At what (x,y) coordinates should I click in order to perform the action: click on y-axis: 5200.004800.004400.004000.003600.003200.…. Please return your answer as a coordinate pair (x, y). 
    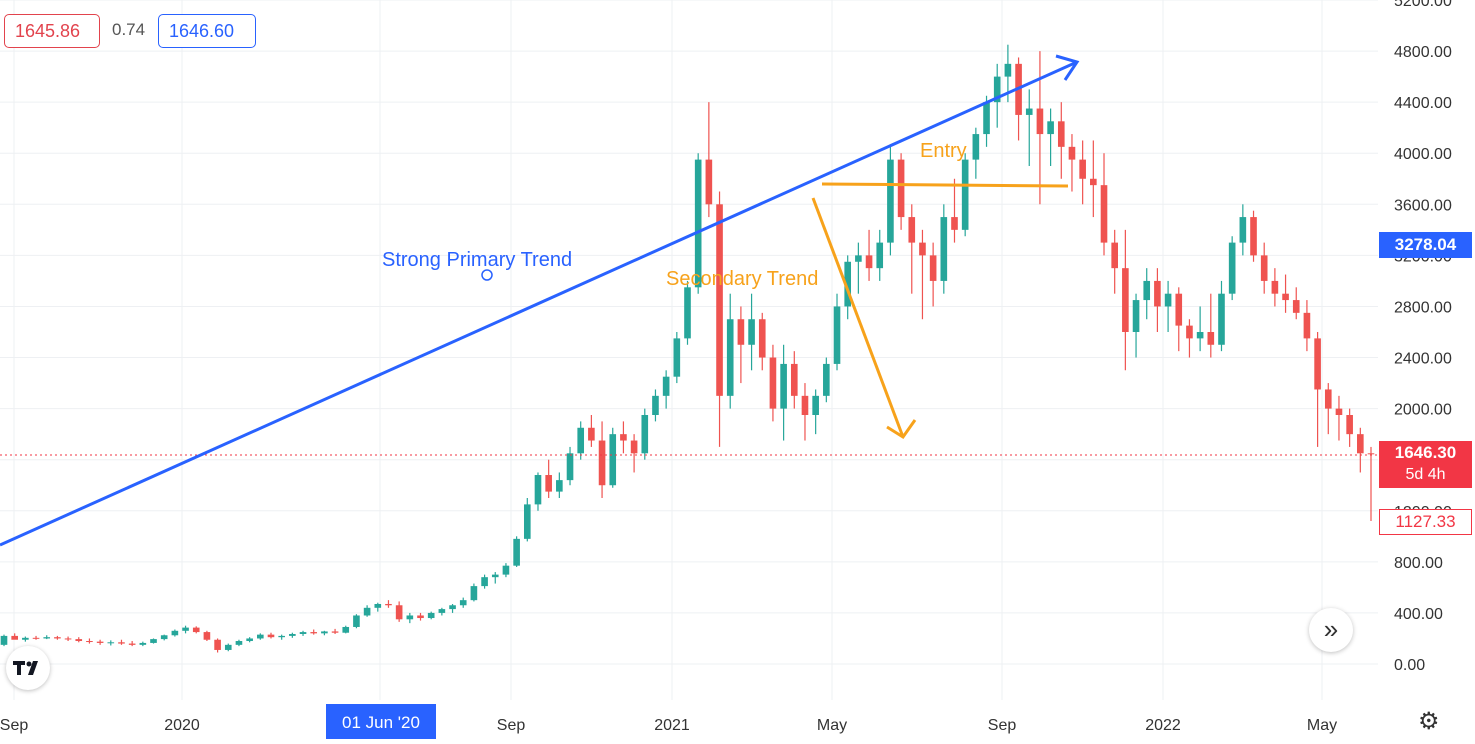
    Looking at the image, I should click on (1423, 337).